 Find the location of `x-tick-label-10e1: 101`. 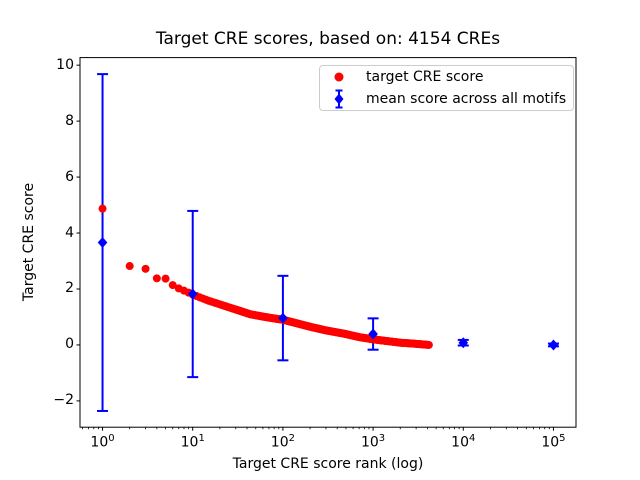

x-tick-label-10e1: 101 is located at coordinates (192, 442).